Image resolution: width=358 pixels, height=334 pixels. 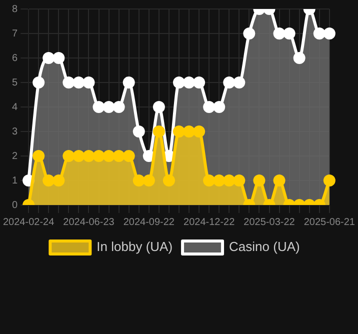 What do you see at coordinates (149, 222) in the screenshot?
I see `x-tick-label: 2024-09-22` at bounding box center [149, 222].